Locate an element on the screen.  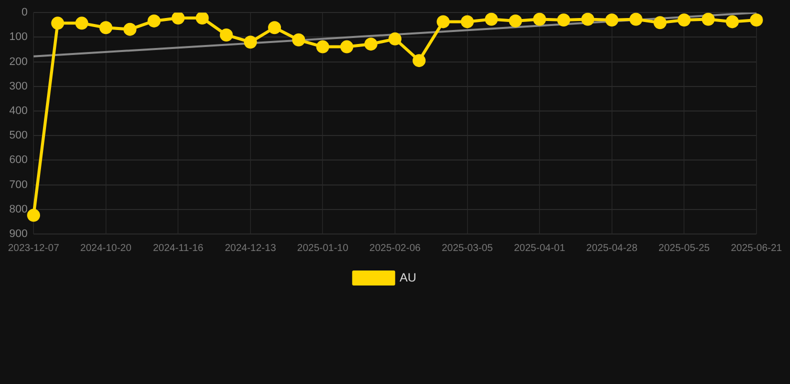
x-tick-label: 2025-04-28 is located at coordinates (612, 248).